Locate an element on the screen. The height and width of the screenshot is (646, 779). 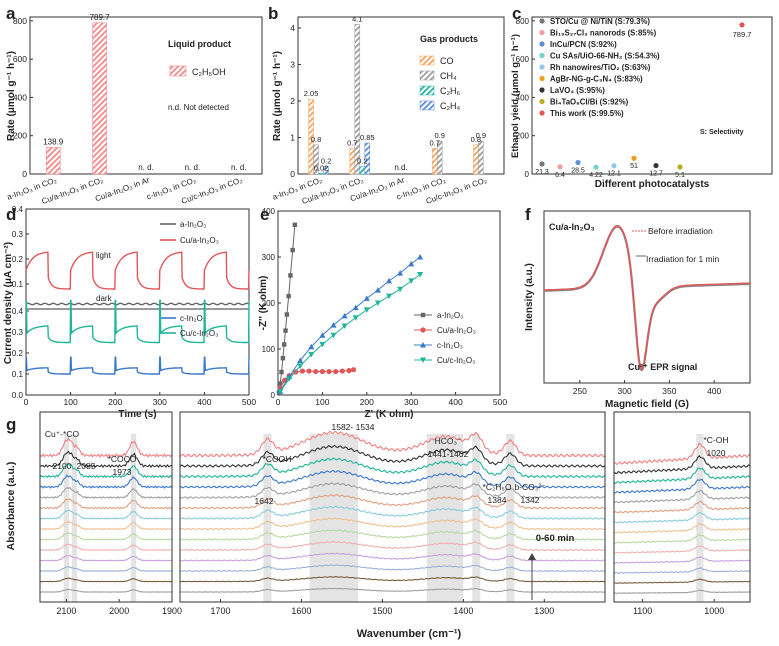
bar-value-label: 0.2 is located at coordinates (362, 161).